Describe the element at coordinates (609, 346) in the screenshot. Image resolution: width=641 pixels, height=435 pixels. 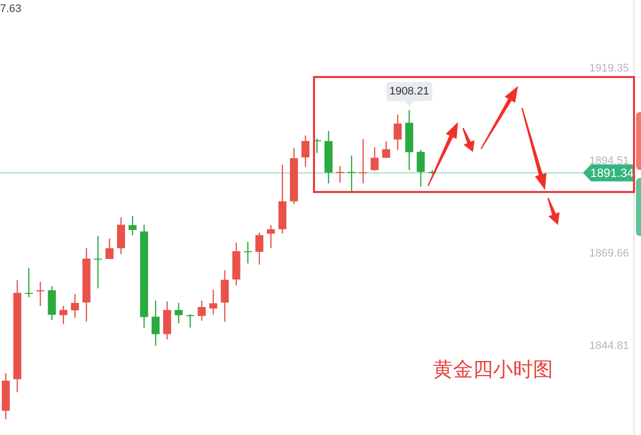
I see `y-tick-label: 1844.81` at that location.